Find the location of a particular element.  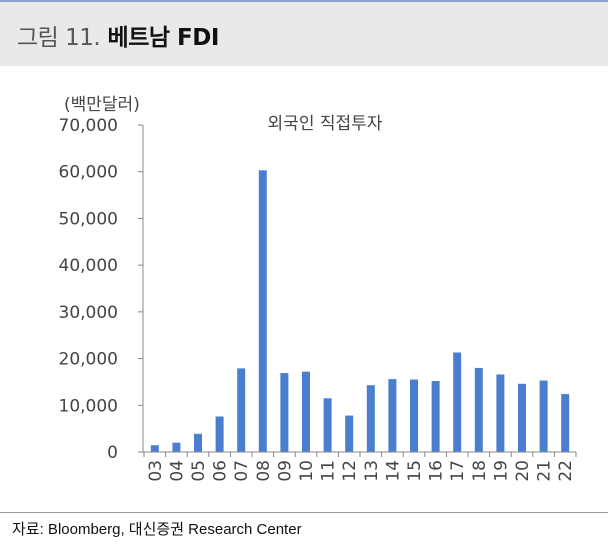

x-tick-label: 20 is located at coordinates (523, 471).